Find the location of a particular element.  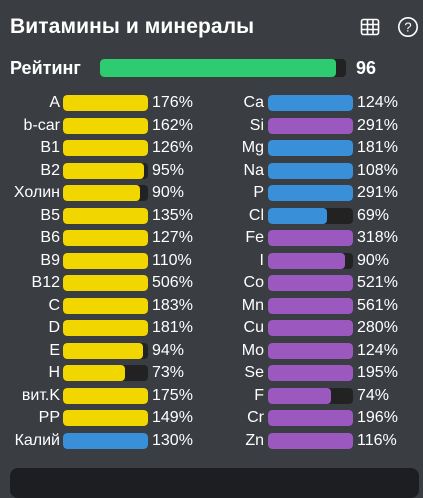

nutrient-label: A is located at coordinates (54, 102).